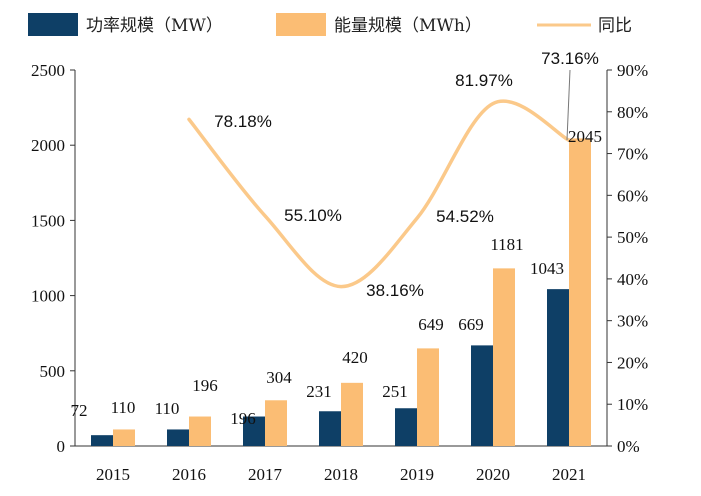 This screenshot has width=701, height=496. What do you see at coordinates (355, 357) in the screenshot?
I see `bar-energy-label: 420` at bounding box center [355, 357].